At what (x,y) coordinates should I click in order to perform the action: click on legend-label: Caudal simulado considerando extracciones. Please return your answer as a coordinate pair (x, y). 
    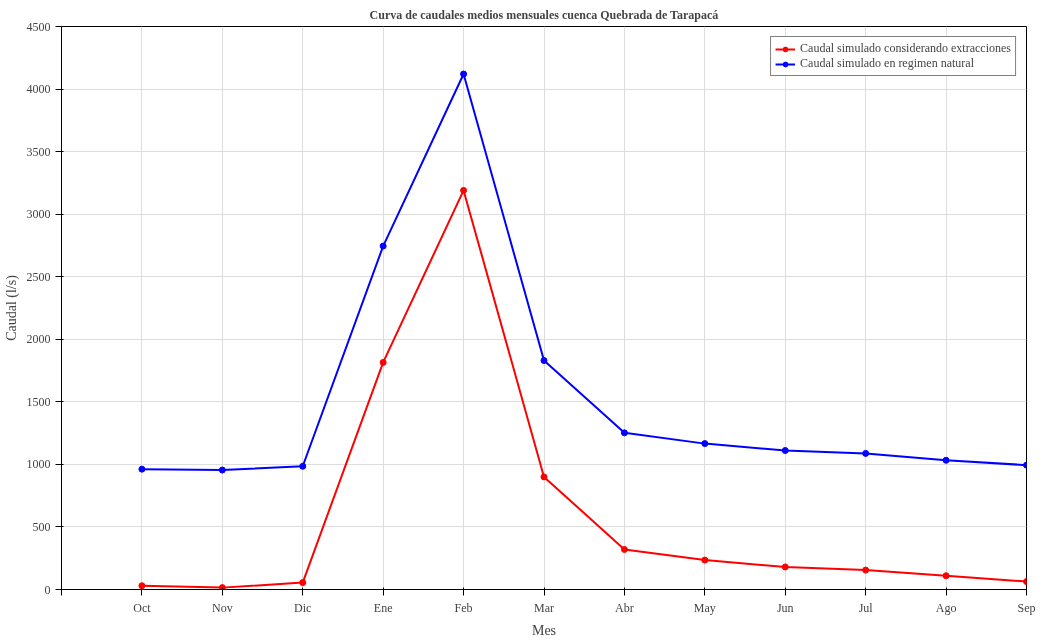
    Looking at the image, I should click on (905, 48).